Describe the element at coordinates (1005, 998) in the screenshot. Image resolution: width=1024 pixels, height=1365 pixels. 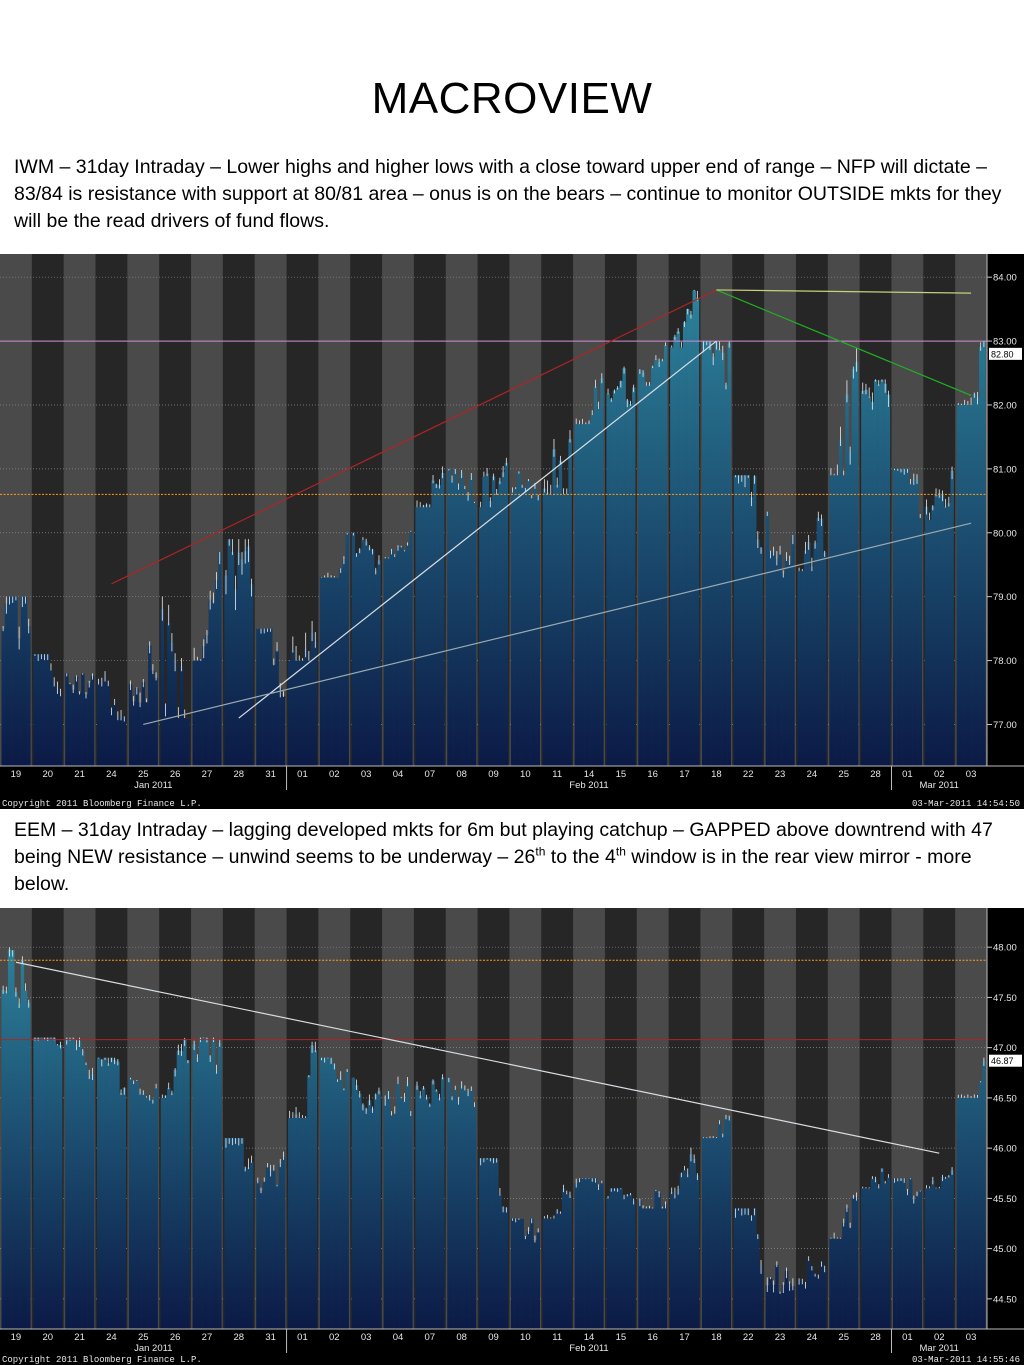
I see `y-tick-label: 47.50` at that location.